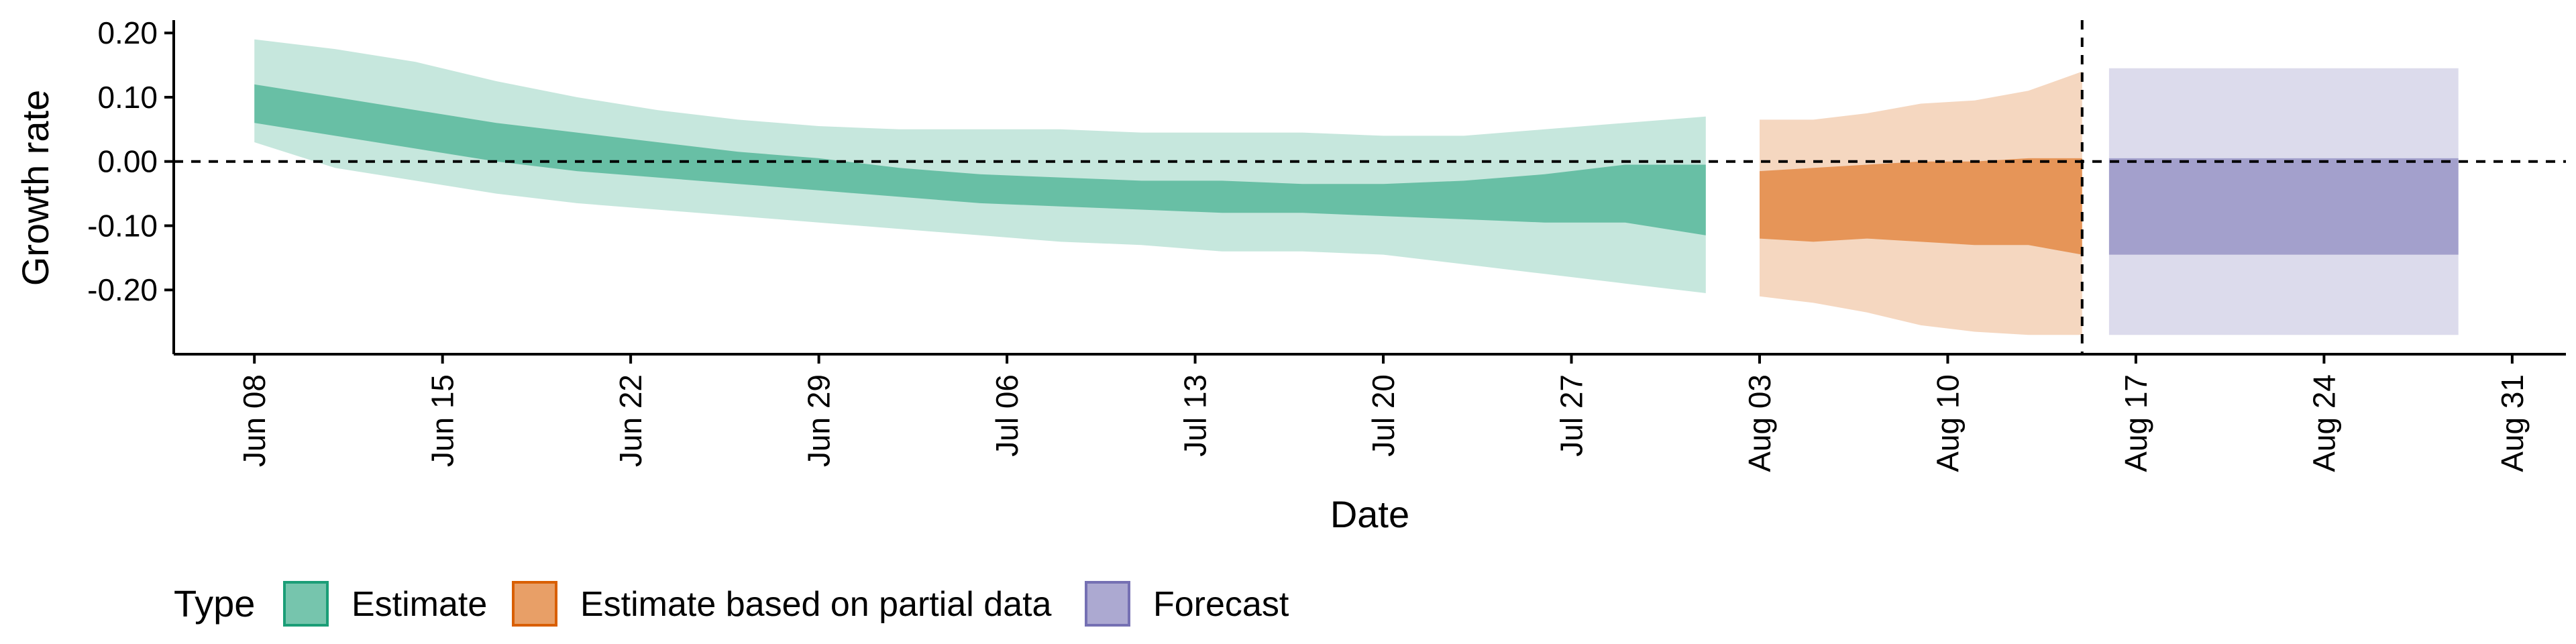 This screenshot has width=2576, height=644. I want to click on x-tick-label: Jun 15, so click(442, 420).